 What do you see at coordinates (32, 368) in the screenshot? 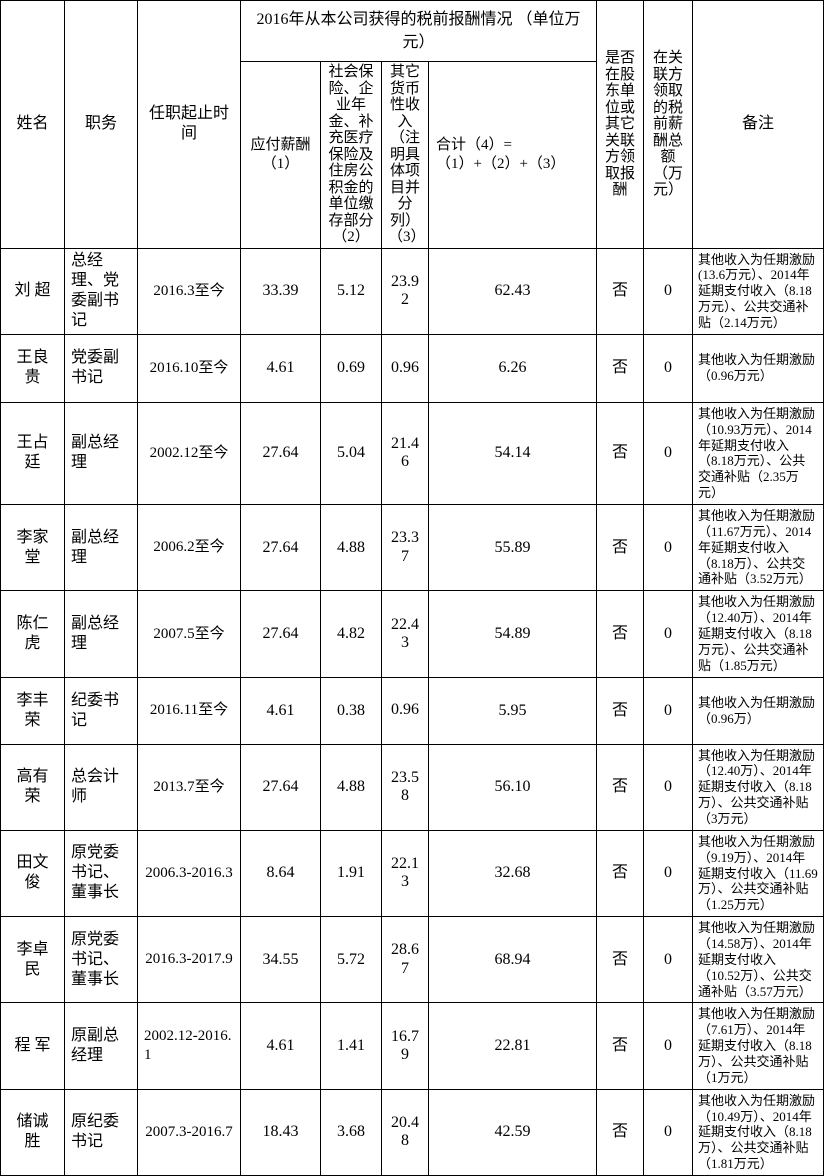
I see `name-cell: 王良贵` at bounding box center [32, 368].